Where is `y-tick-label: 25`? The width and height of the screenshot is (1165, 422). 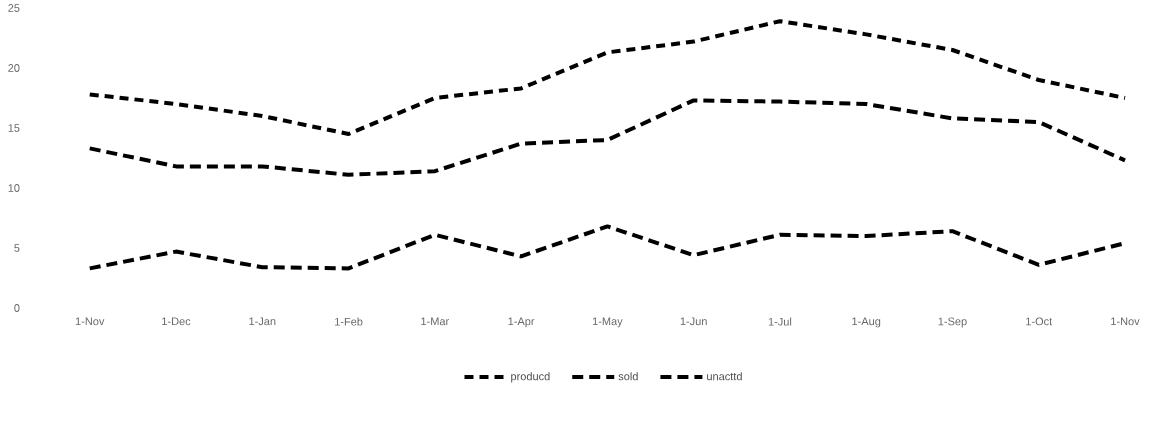 y-tick-label: 25 is located at coordinates (14, 8).